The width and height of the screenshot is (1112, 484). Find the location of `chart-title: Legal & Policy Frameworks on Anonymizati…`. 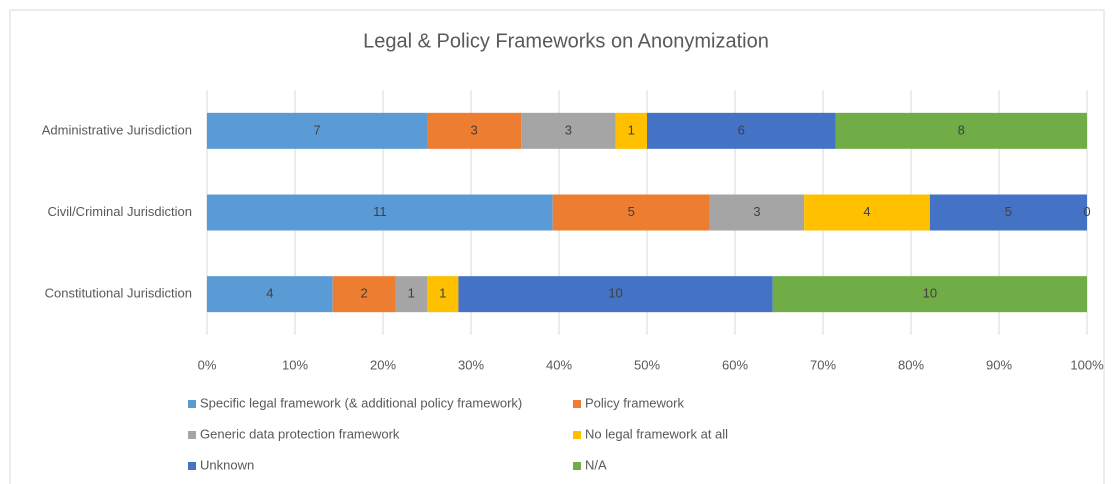

chart-title: Legal & Policy Frameworks on Anonymizati… is located at coordinates (566, 41).